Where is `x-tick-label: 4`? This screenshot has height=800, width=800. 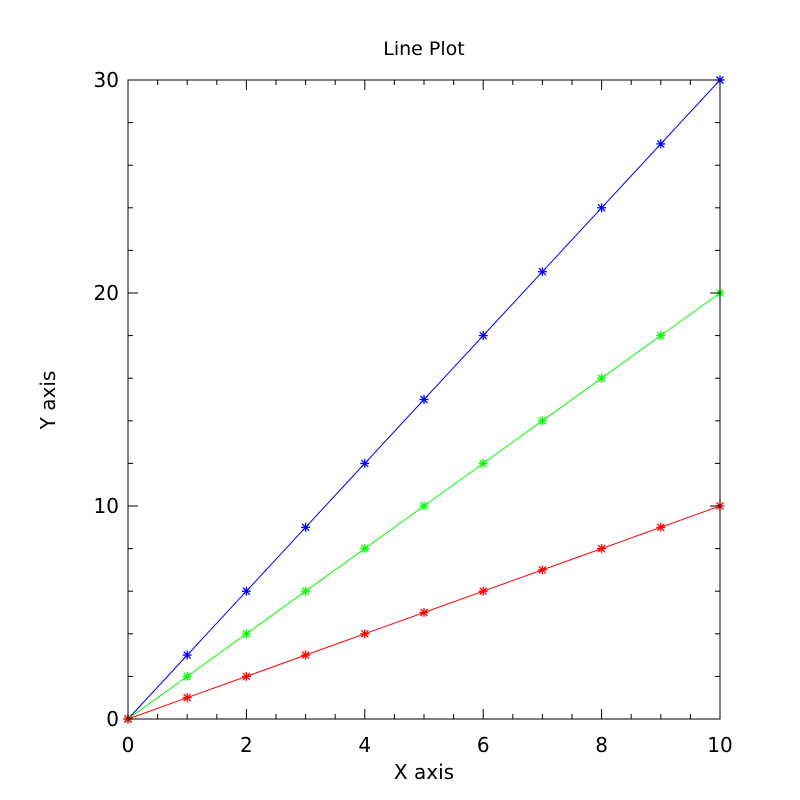 x-tick-label: 4 is located at coordinates (364, 745).